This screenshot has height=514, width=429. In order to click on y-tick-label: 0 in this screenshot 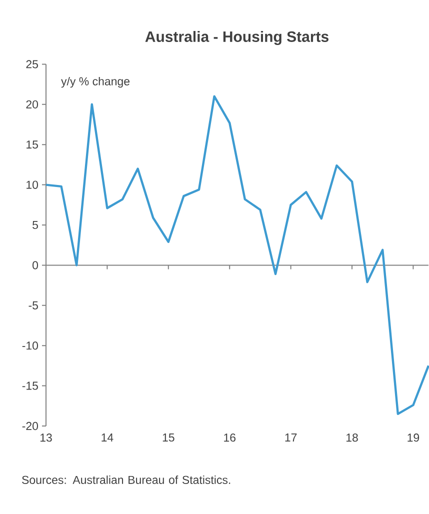, I will do `click(35, 265)`.